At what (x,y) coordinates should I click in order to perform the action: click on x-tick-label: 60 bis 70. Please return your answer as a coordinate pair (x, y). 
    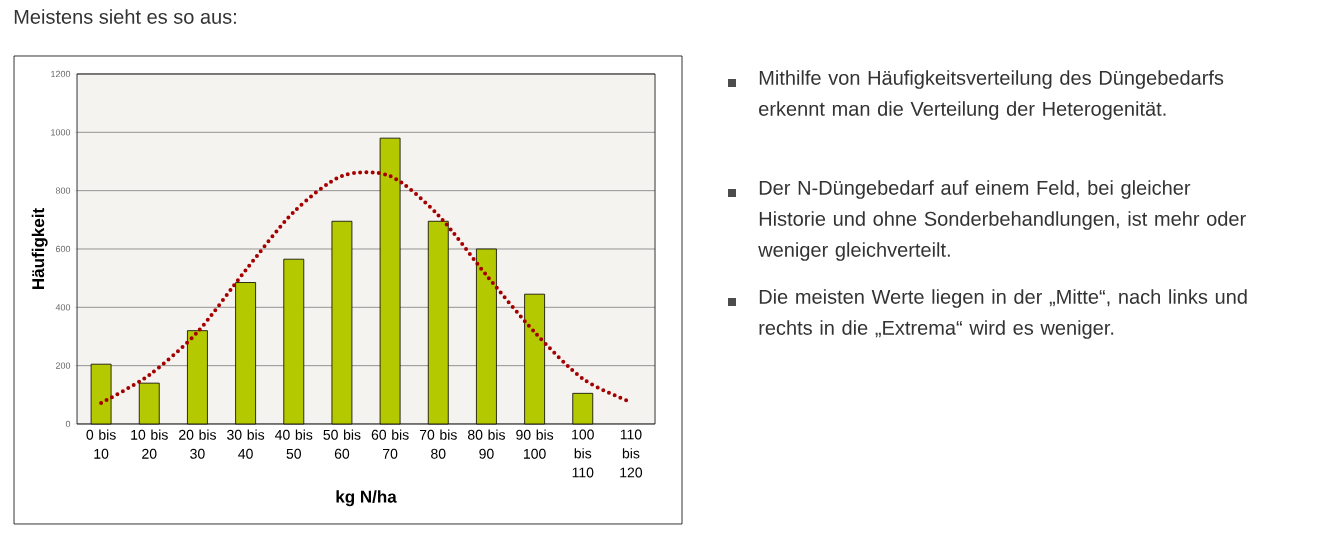
    Looking at the image, I should click on (390, 444).